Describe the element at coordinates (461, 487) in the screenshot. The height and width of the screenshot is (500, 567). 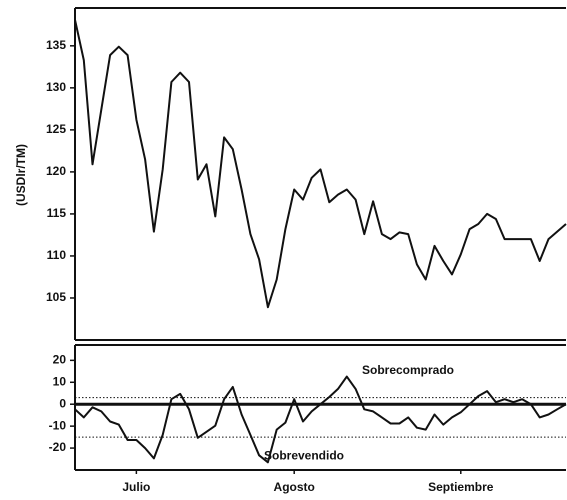
I see `x-tick-label: Septiembre` at that location.